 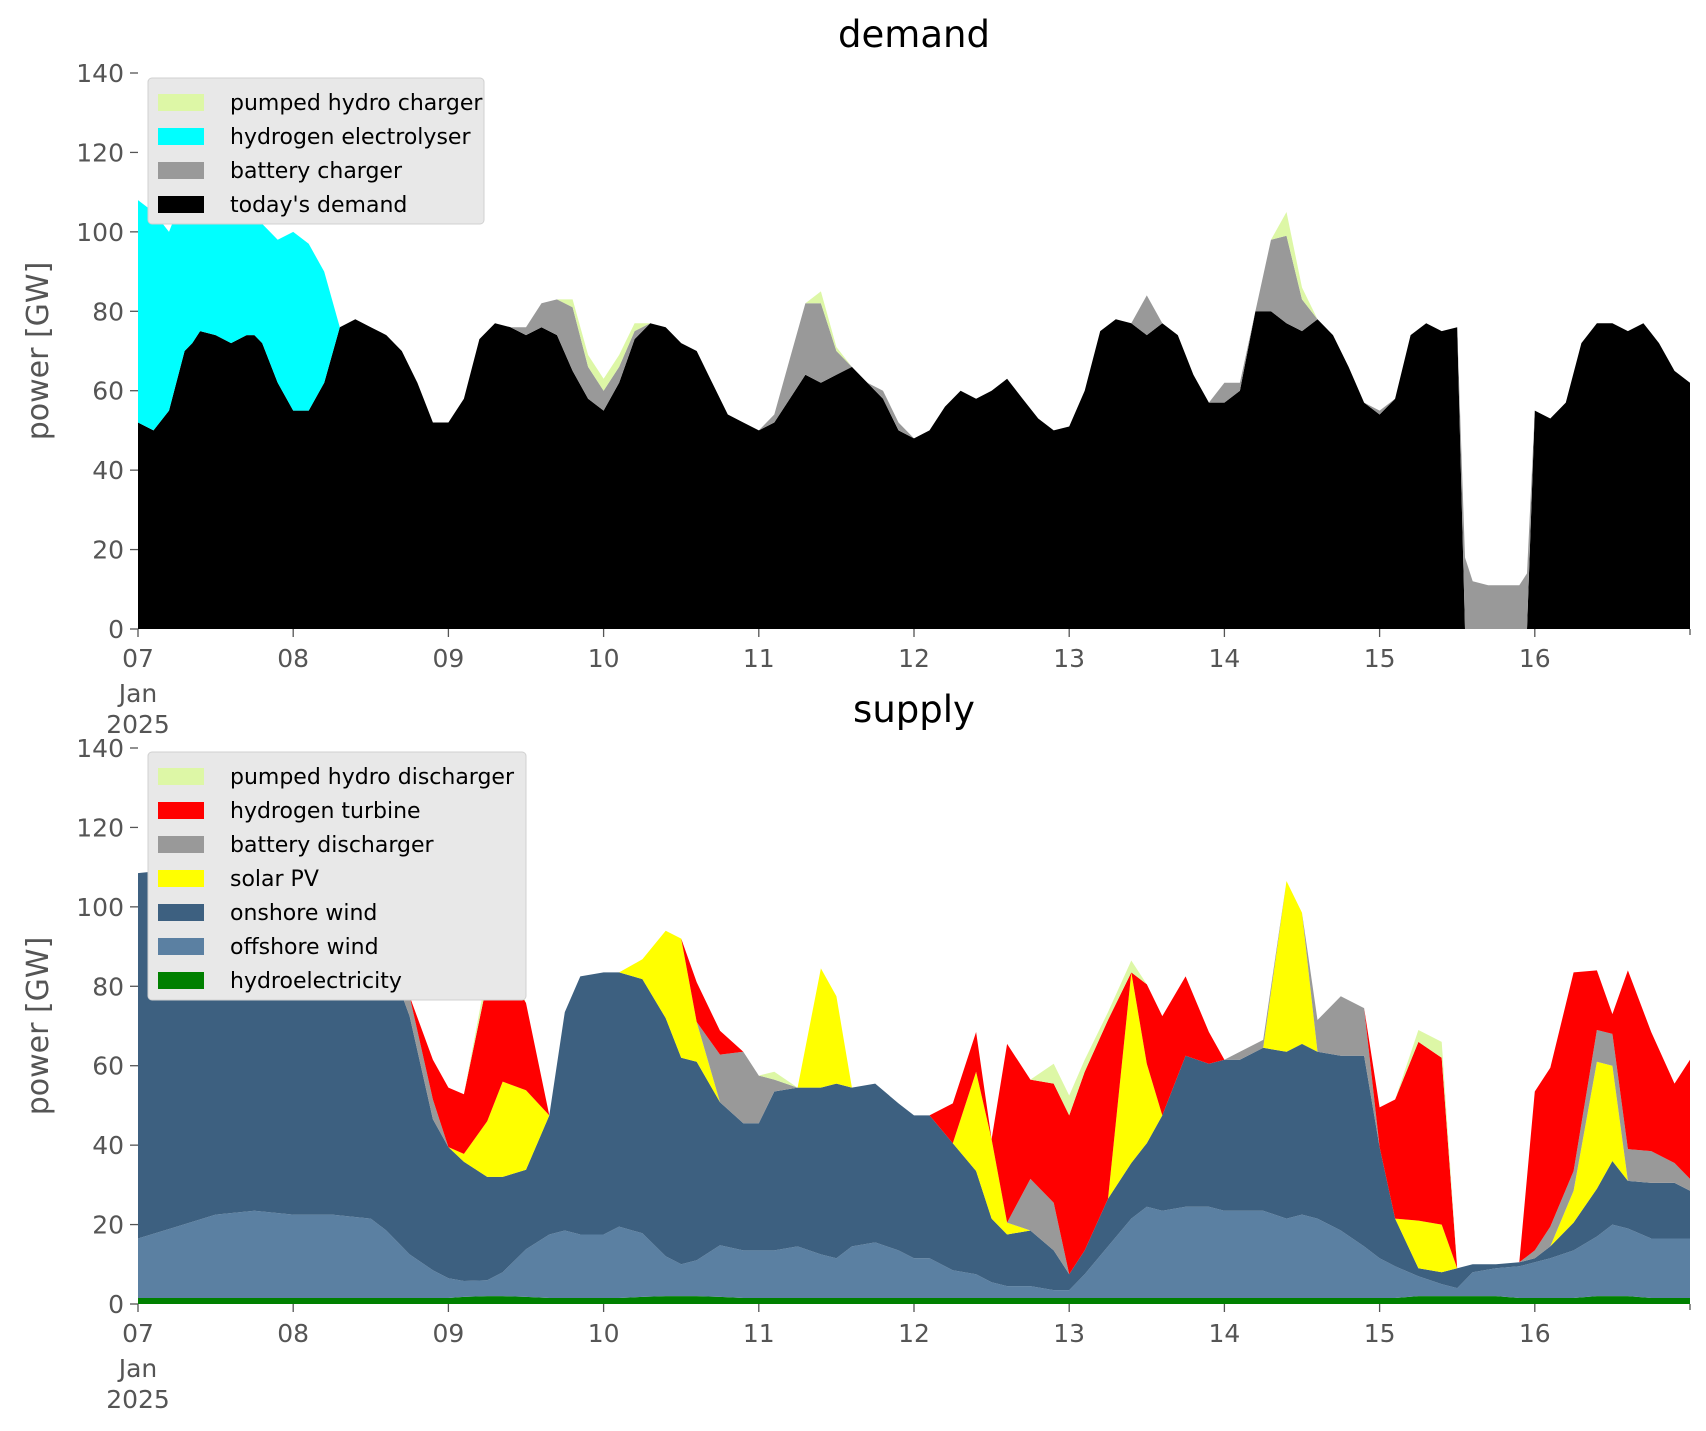 What do you see at coordinates (332, 845) in the screenshot?
I see `legend-label-battery-discharger: battery discharger` at bounding box center [332, 845].